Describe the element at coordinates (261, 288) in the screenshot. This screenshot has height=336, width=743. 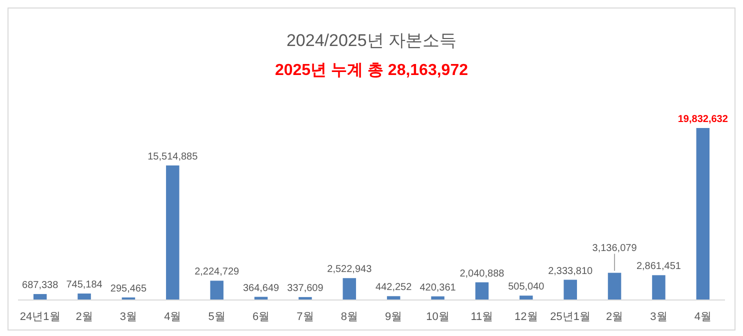
I see `data-label: 364,649` at that location.